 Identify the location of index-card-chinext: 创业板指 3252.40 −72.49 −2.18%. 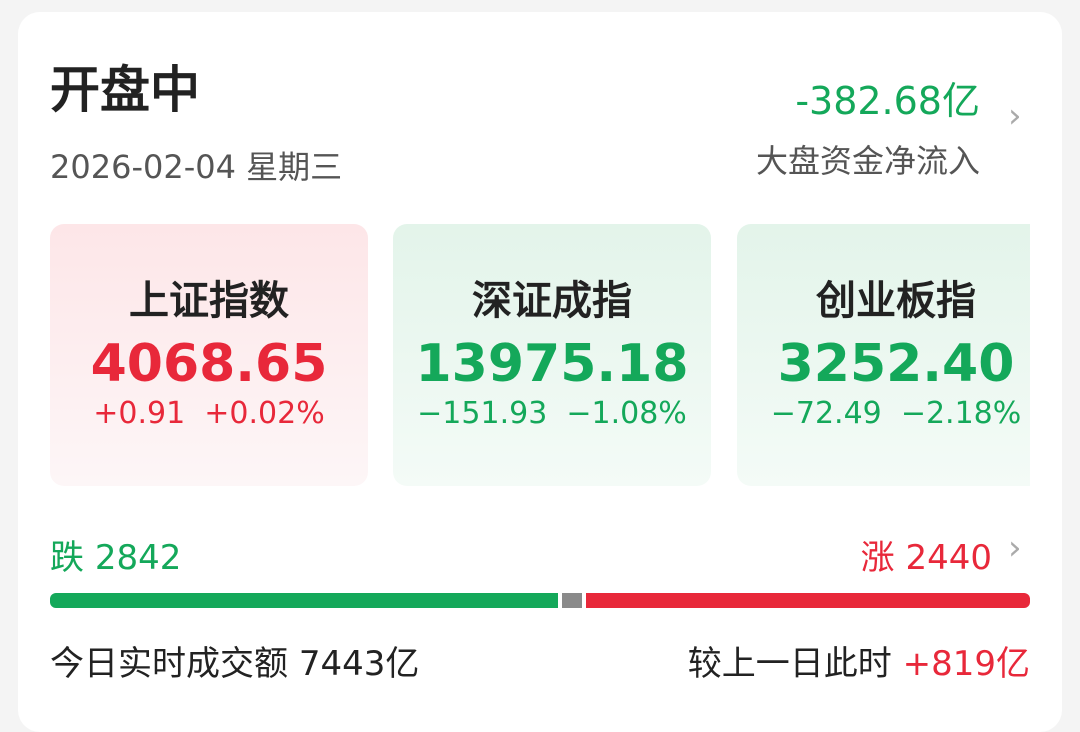
(883, 355).